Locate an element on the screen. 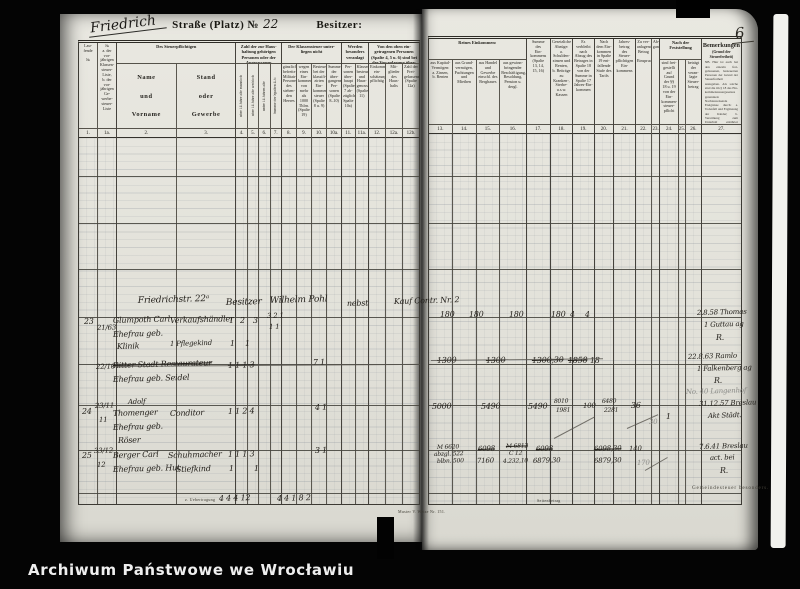  column-number: 3. is located at coordinates (206, 133).